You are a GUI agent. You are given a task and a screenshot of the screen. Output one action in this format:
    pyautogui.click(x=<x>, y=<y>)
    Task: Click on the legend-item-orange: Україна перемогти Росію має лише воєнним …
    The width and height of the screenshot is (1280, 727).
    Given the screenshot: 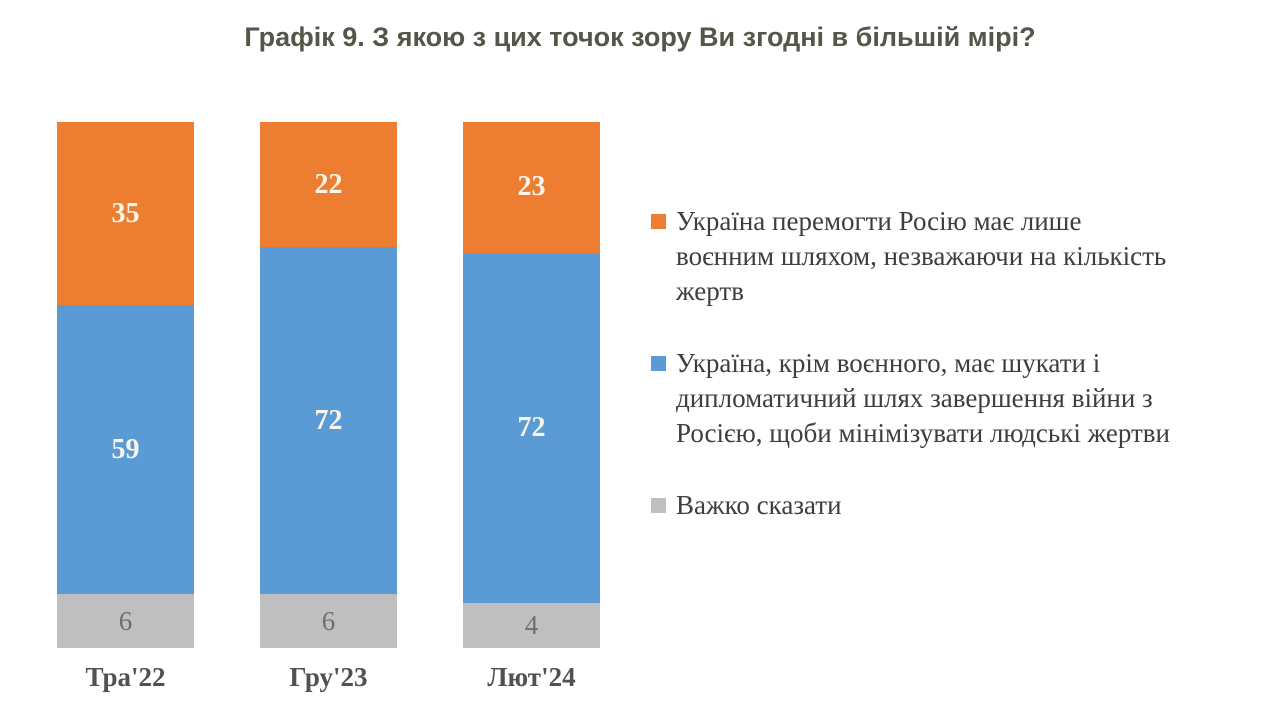 What is the action you would take?
    pyautogui.click(x=940, y=256)
    